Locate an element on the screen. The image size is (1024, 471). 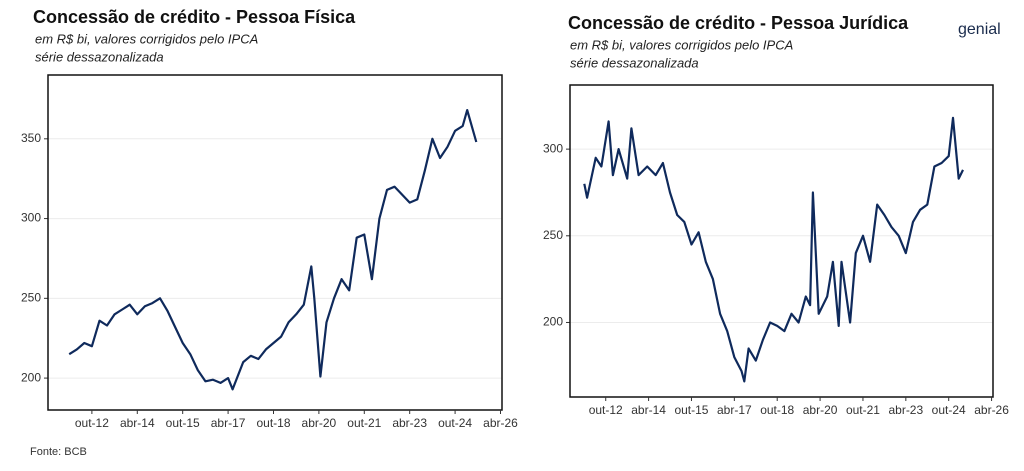
logo: genial is located at coordinates (979, 29).